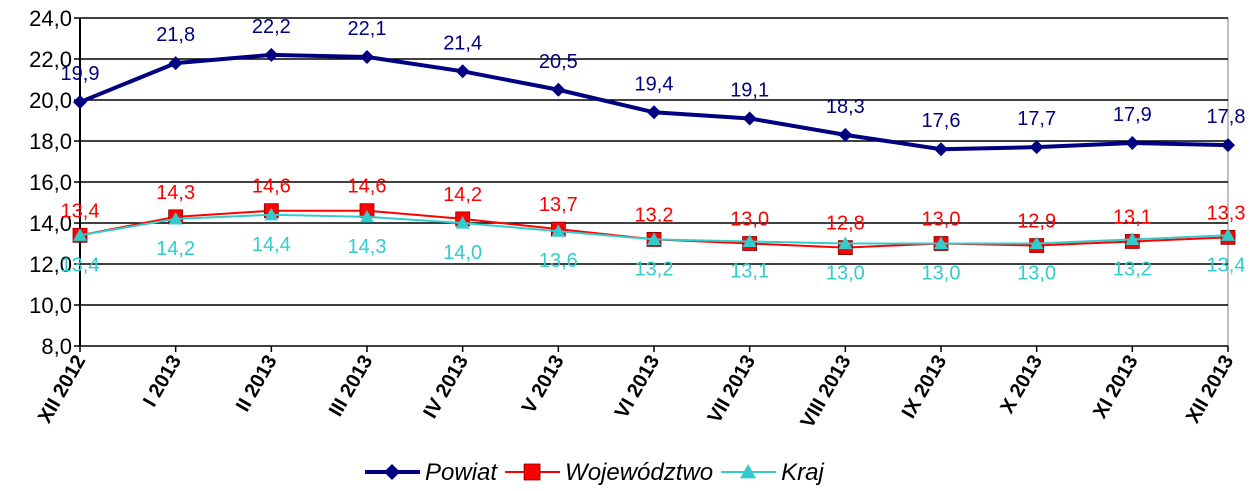 The image size is (1251, 491). I want to click on legend-label: Kraj, so click(802, 472).